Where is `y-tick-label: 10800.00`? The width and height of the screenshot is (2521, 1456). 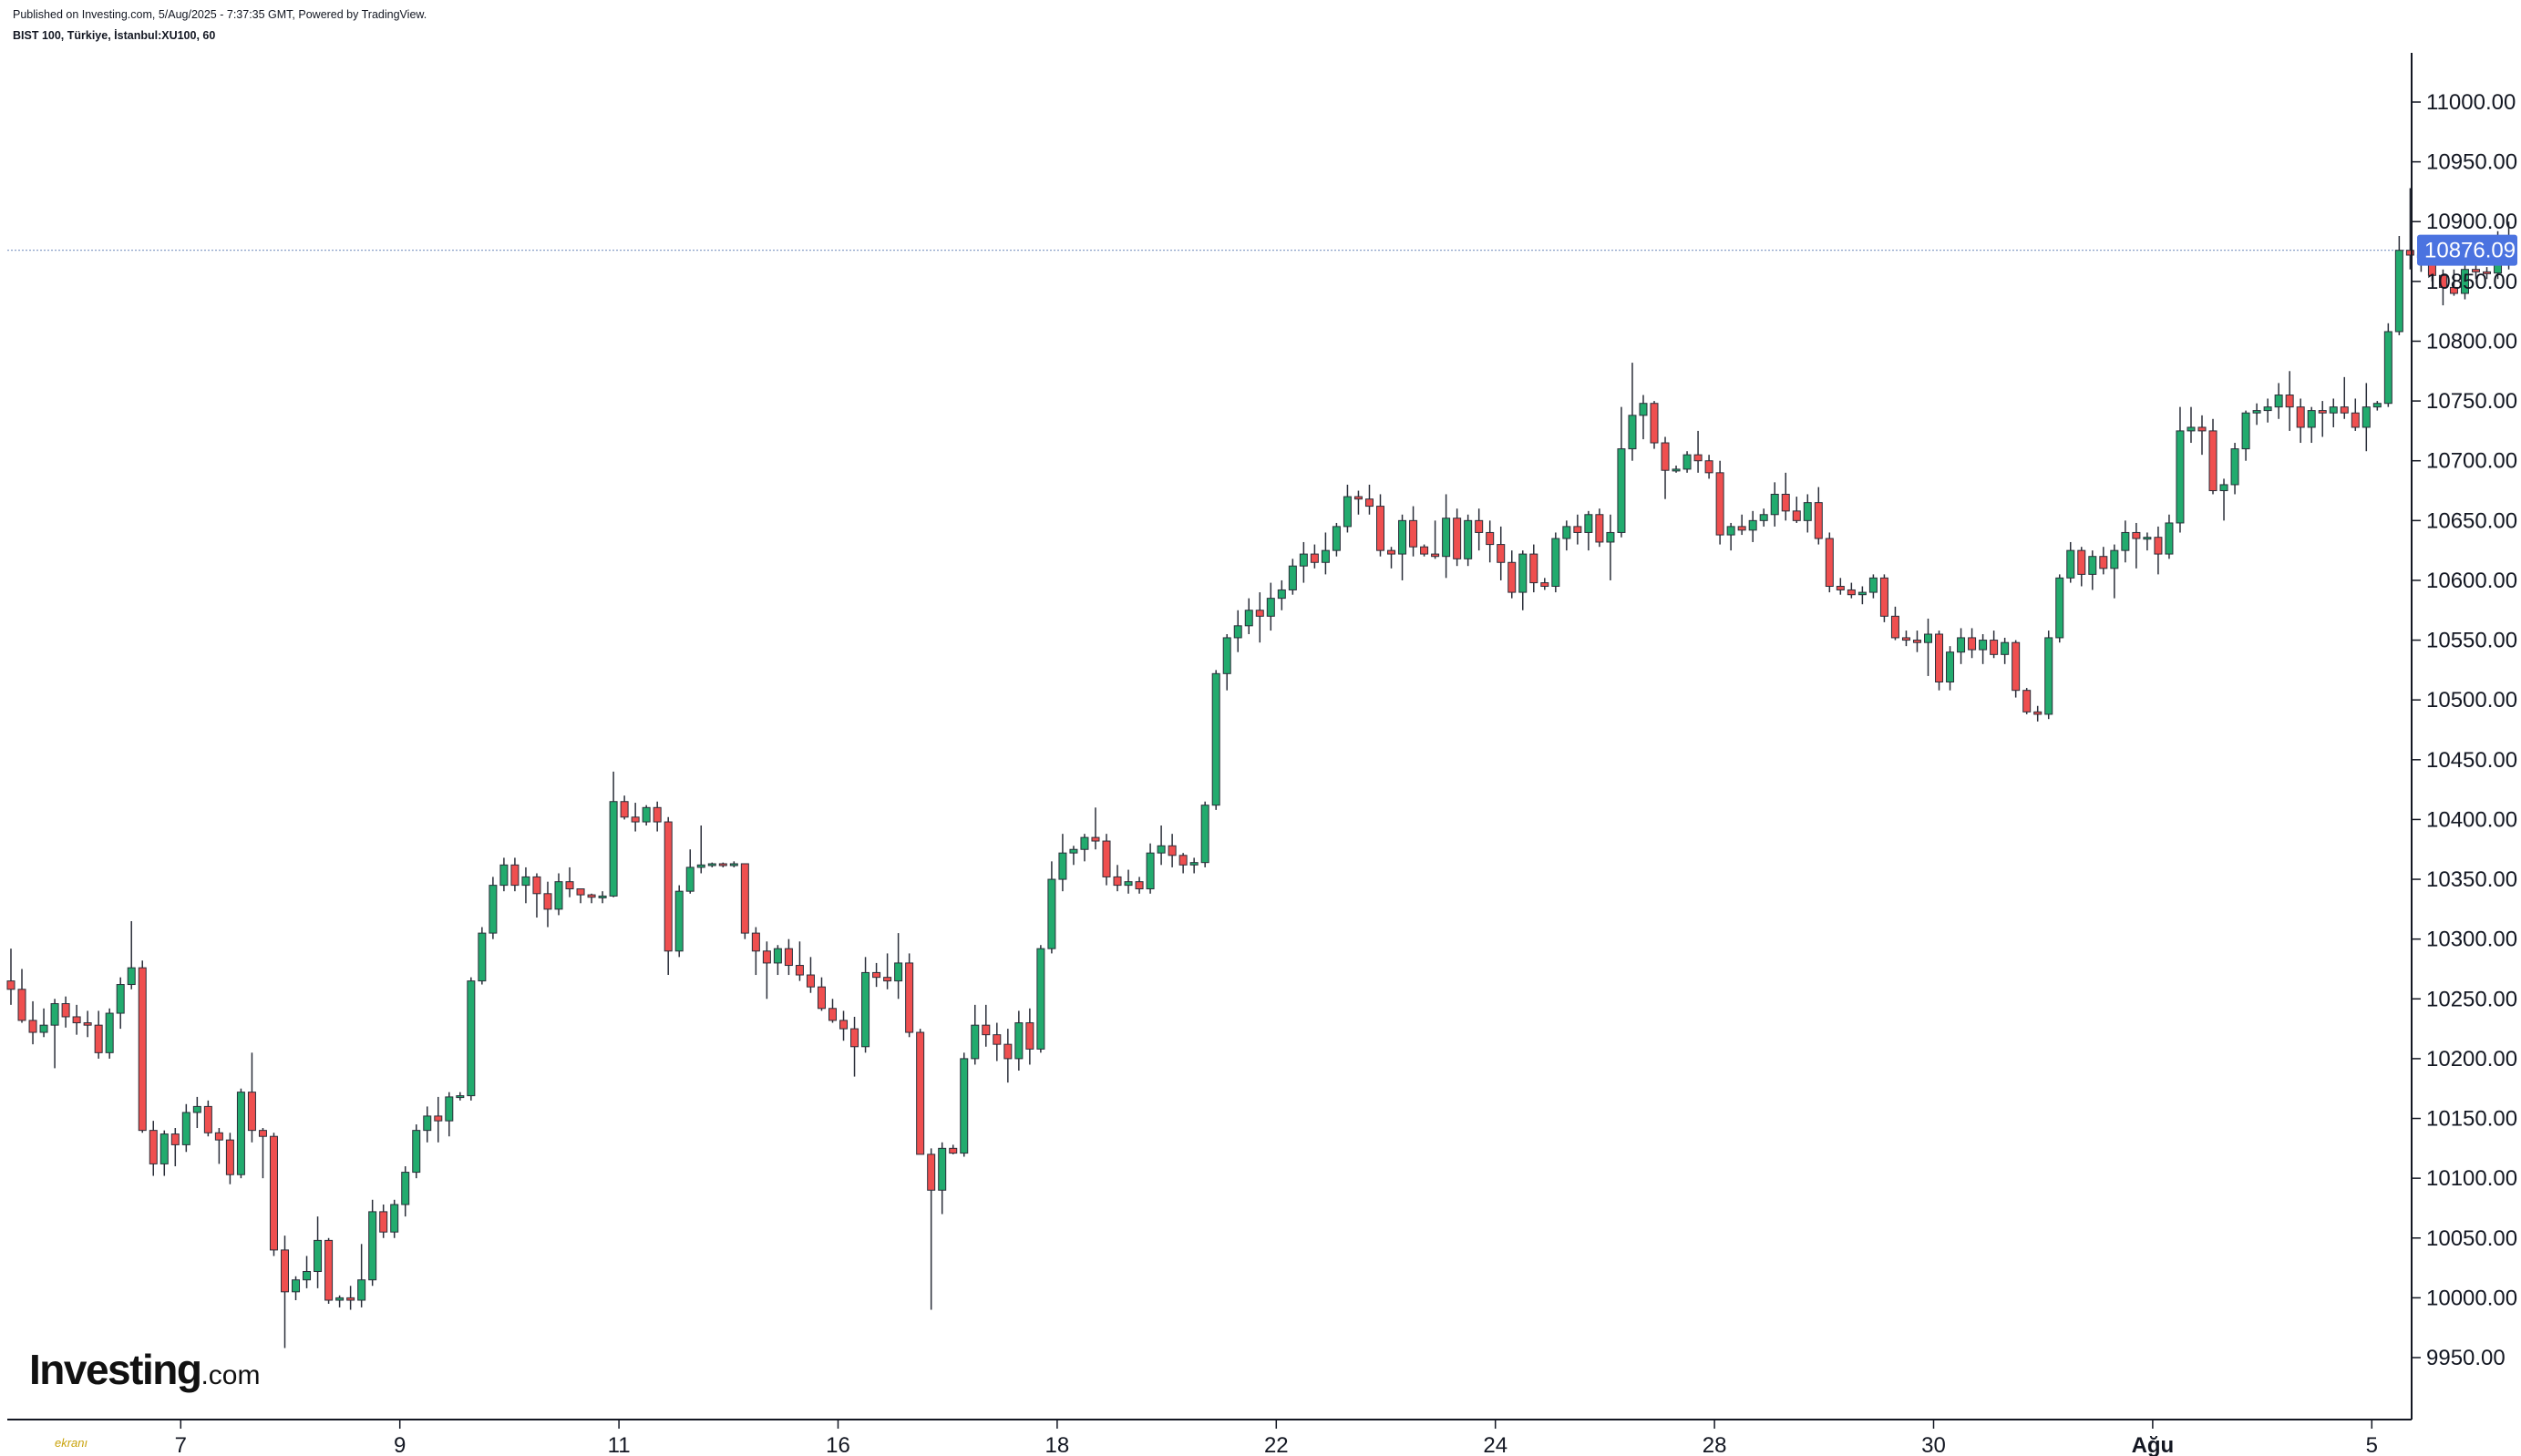
y-tick-label: 10800.00 is located at coordinates (2471, 341).